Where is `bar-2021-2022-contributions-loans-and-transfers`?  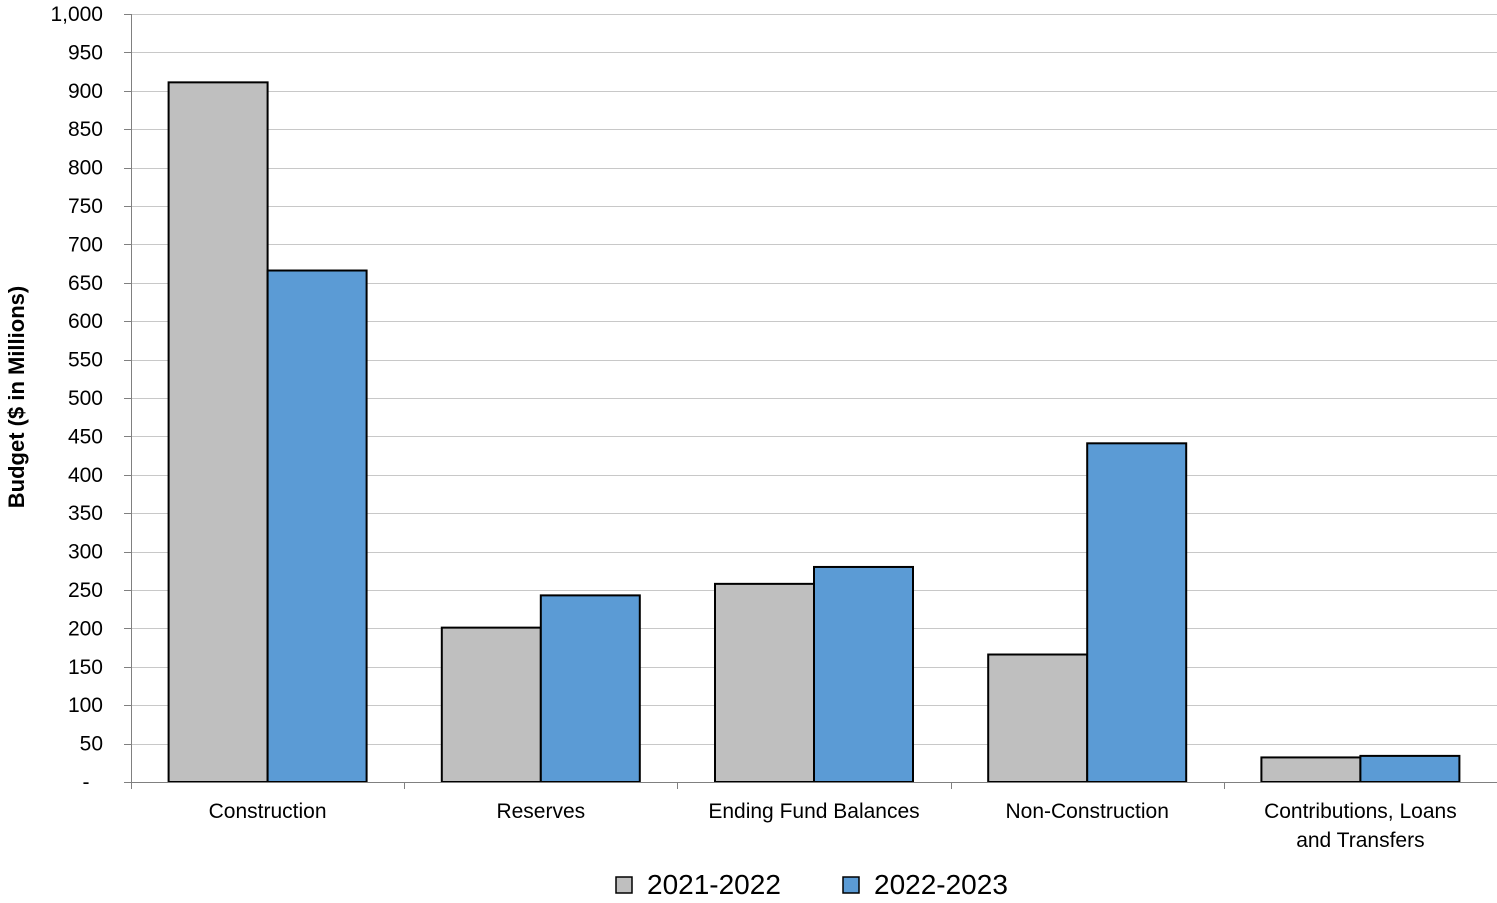 bar-2021-2022-contributions-loans-and-transfers is located at coordinates (1311, 770).